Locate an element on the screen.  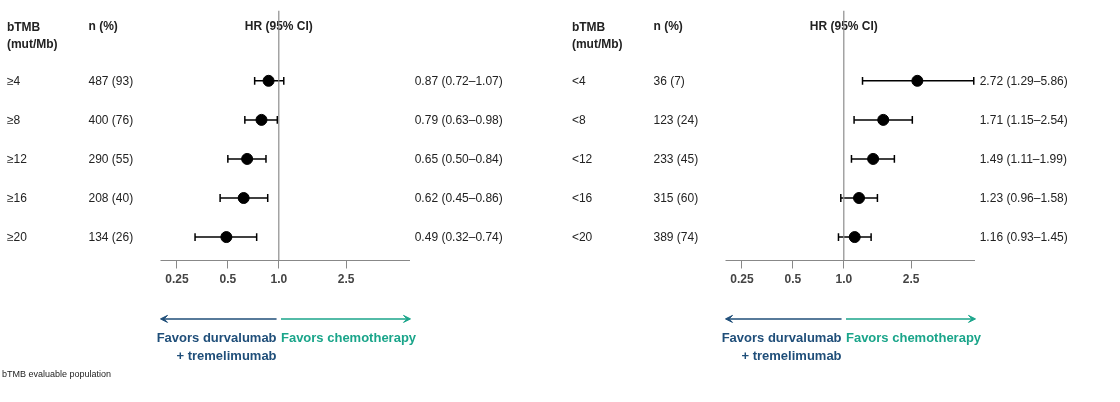
text: 208 (40) is located at coordinates (111, 198).